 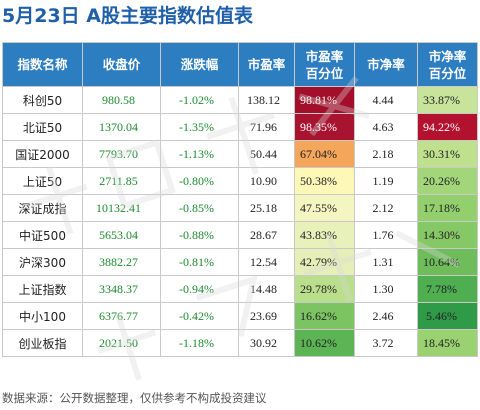 What do you see at coordinates (447, 343) in the screenshot?
I see `pb-percentile-cell: 18.45%` at bounding box center [447, 343].